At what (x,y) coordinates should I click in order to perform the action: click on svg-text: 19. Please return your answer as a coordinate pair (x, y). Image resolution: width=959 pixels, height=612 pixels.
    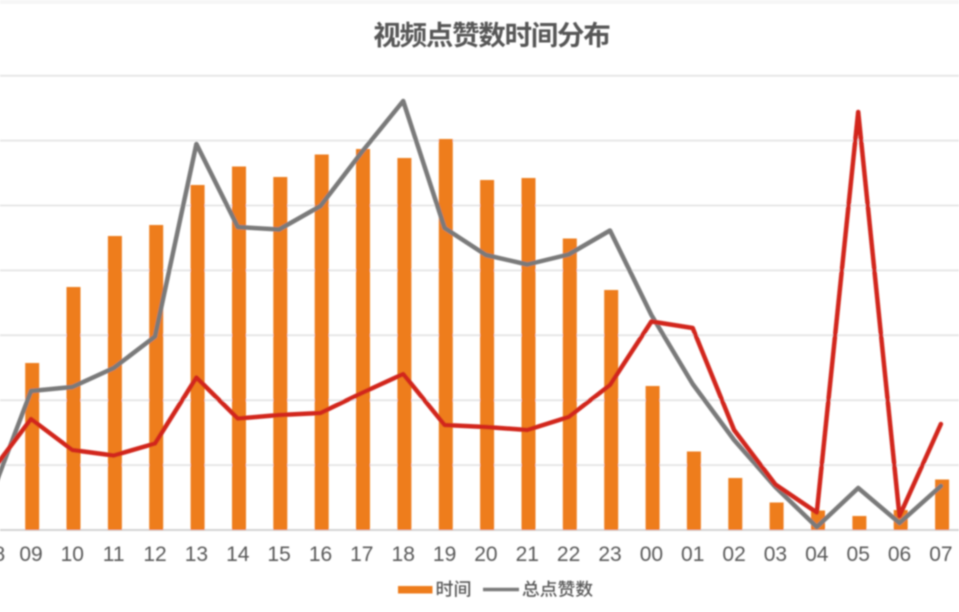
    Looking at the image, I should click on (444, 554).